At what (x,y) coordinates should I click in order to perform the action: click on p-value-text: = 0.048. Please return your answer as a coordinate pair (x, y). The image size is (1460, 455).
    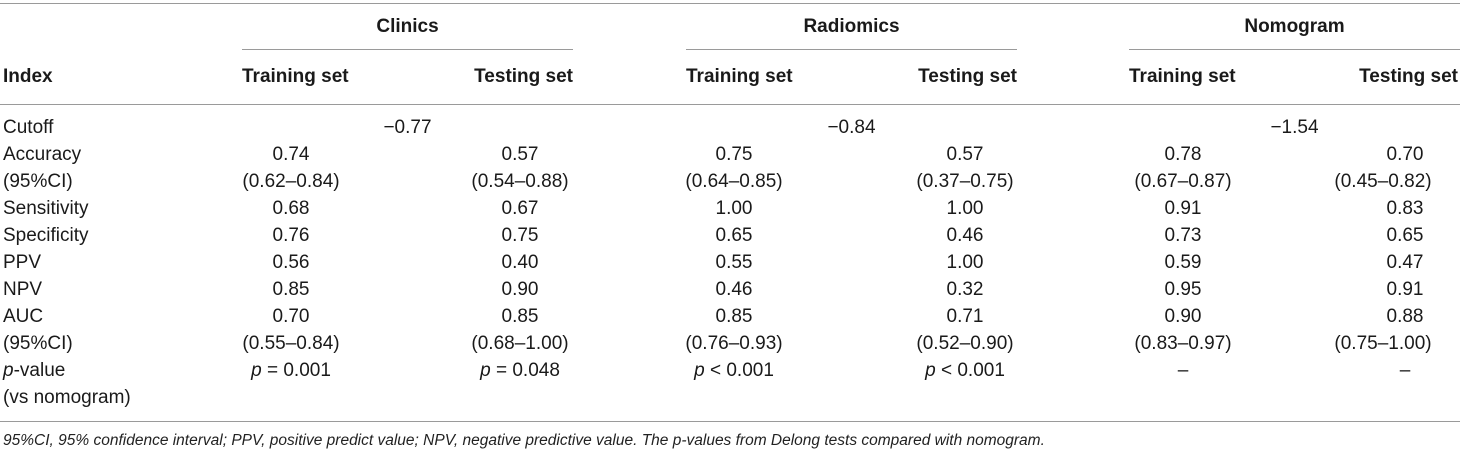
    Looking at the image, I should click on (527, 370).